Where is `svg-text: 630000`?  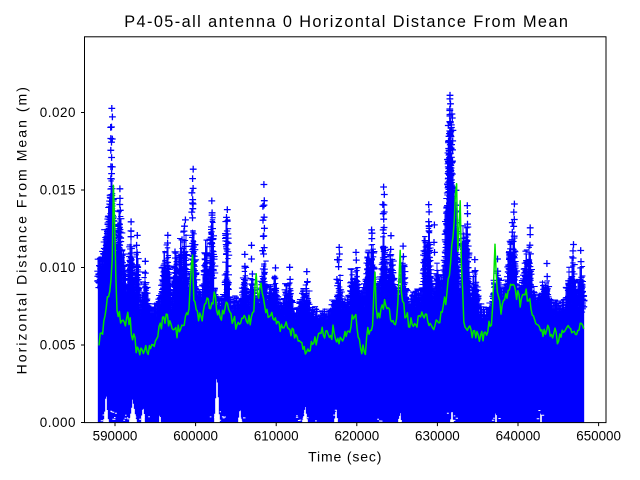
svg-text: 630000 is located at coordinates (437, 436).